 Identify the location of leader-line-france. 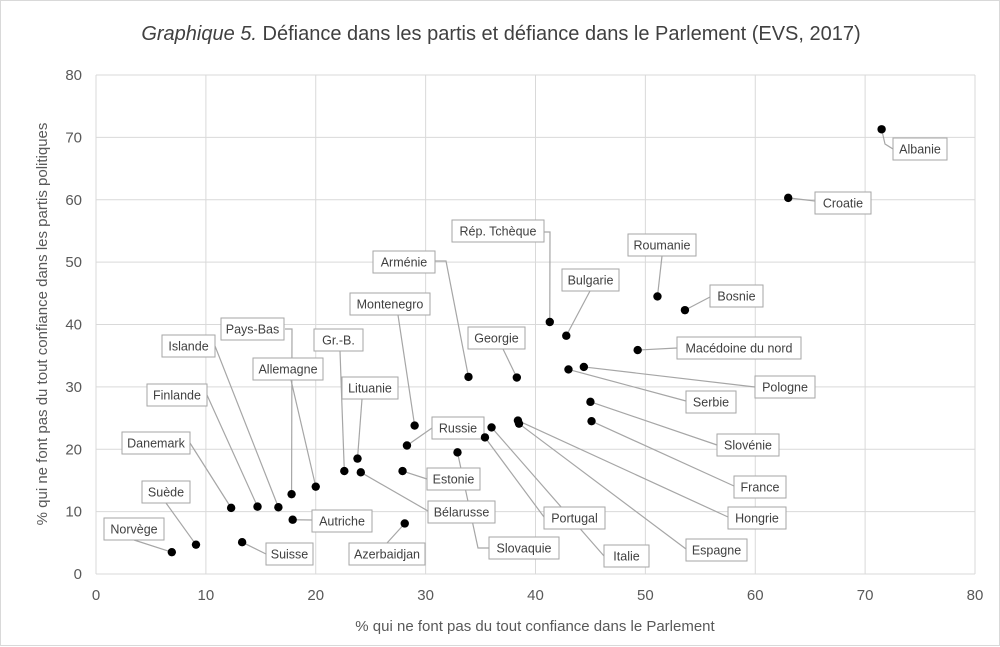
(663, 453).